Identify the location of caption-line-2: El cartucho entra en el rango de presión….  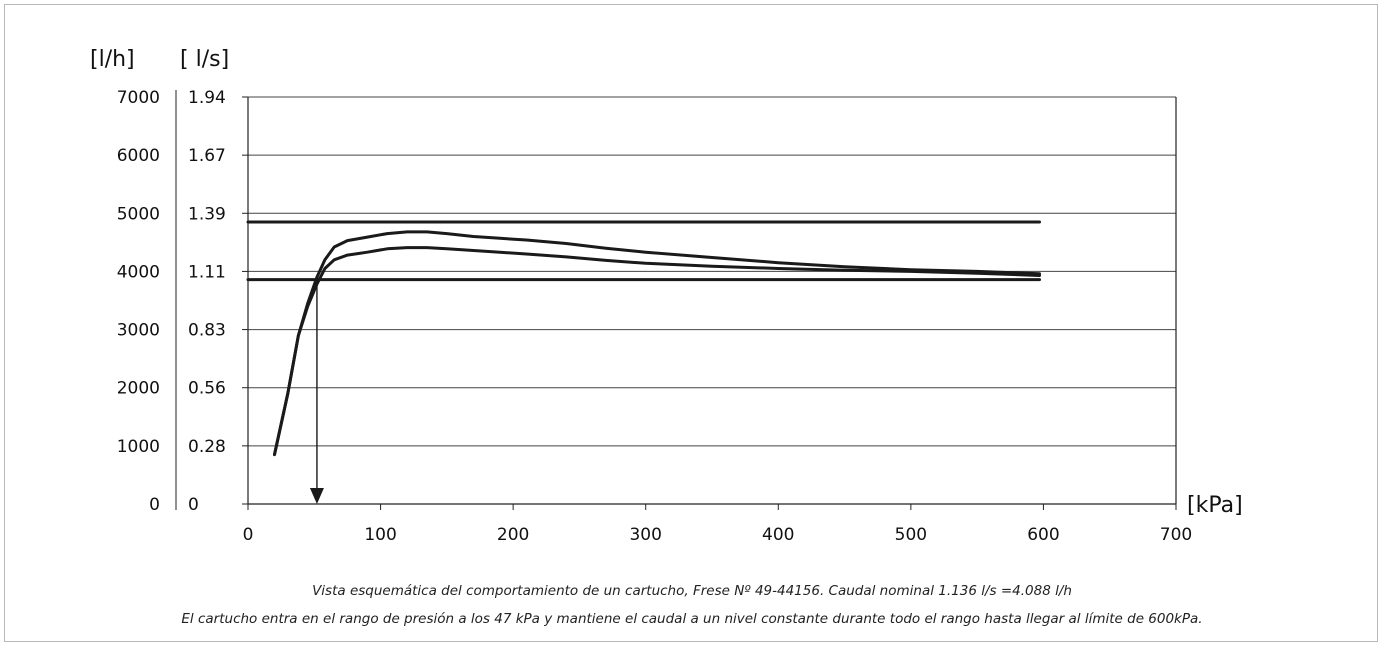
(692, 619).